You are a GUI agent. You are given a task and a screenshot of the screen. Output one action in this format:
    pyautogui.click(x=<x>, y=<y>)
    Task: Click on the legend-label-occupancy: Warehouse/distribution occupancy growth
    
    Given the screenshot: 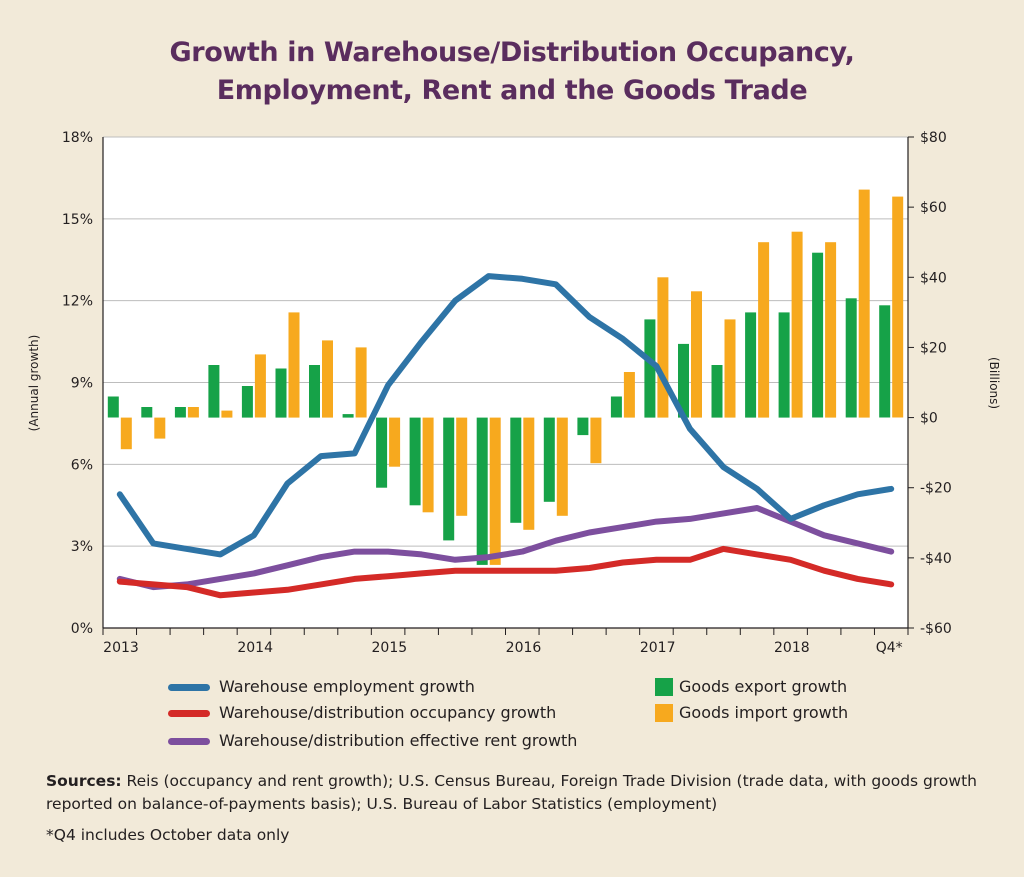 What is the action you would take?
    pyautogui.click(x=388, y=712)
    